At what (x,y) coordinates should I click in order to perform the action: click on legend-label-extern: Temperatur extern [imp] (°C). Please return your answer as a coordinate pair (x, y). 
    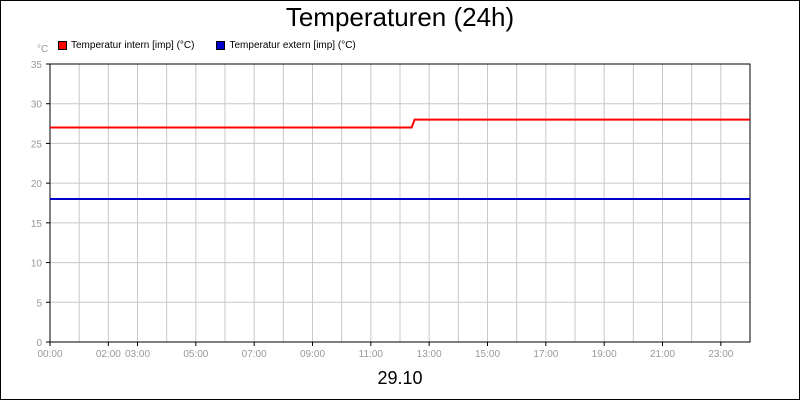
    Looking at the image, I should click on (292, 45).